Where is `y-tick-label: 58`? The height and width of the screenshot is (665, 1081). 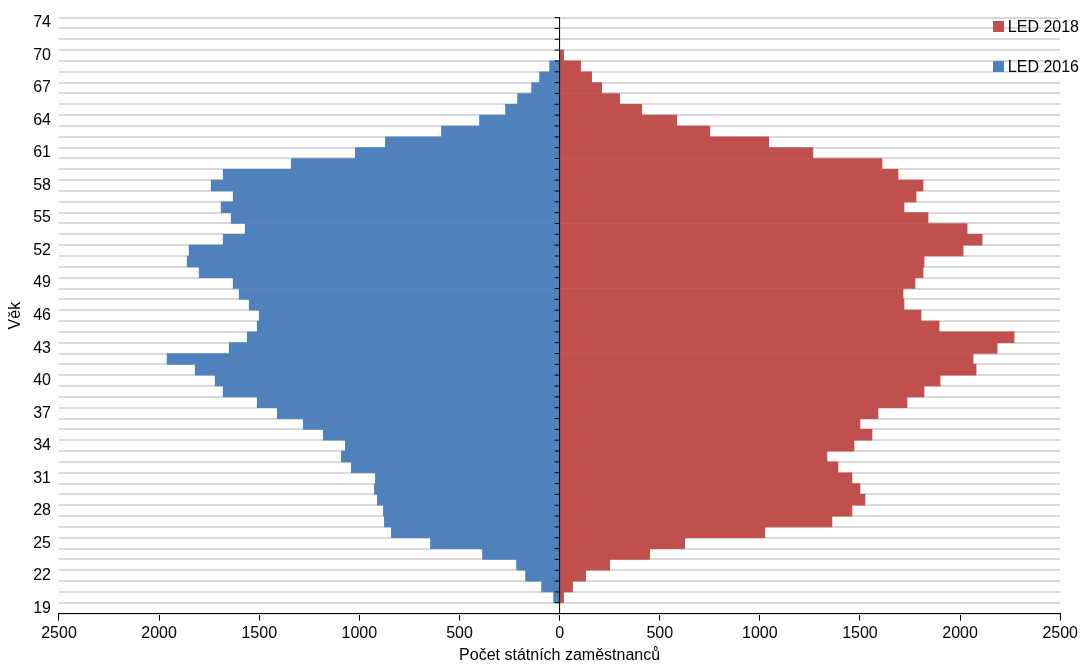
y-tick-label: 58 is located at coordinates (42, 184).